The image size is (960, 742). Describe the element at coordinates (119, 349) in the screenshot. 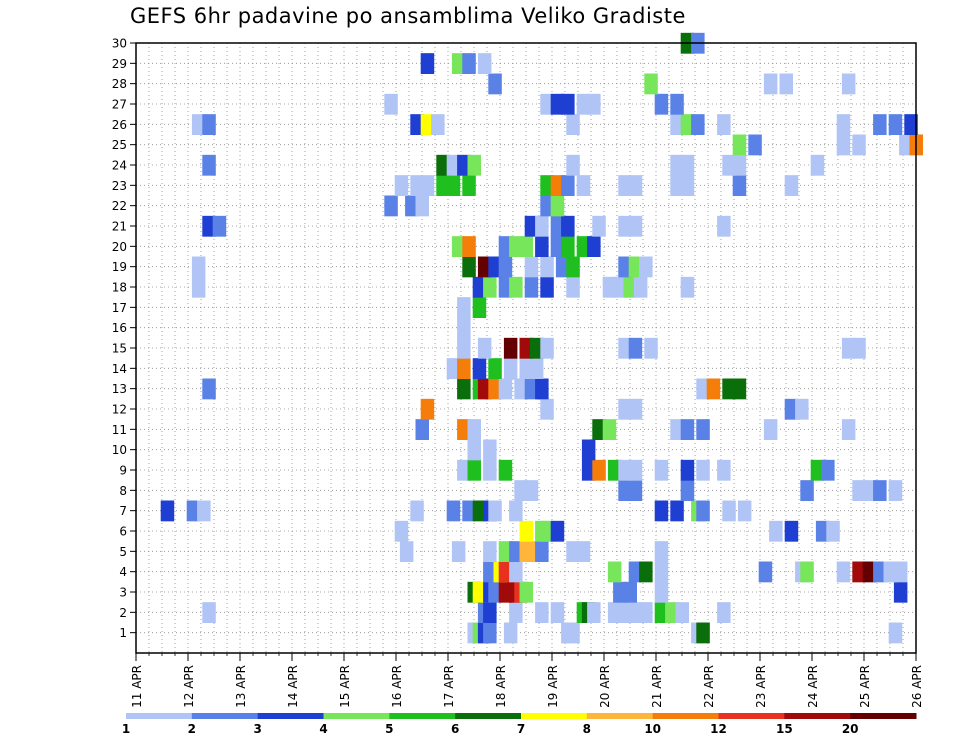

I see `y-tick-label: 15` at that location.